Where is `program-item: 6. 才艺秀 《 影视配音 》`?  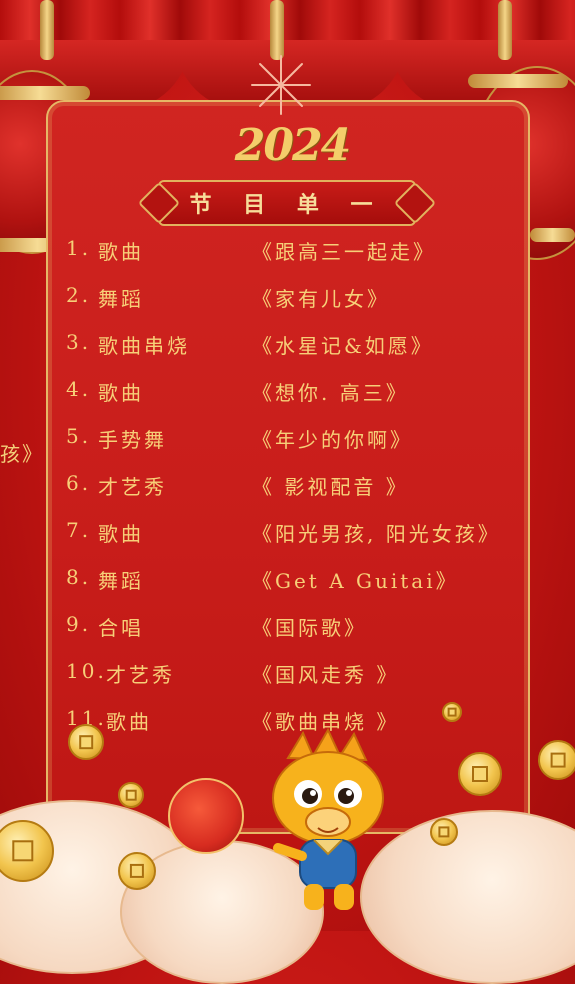 program-item: 6. 才艺秀 《 影视配音 》 is located at coordinates (296, 486).